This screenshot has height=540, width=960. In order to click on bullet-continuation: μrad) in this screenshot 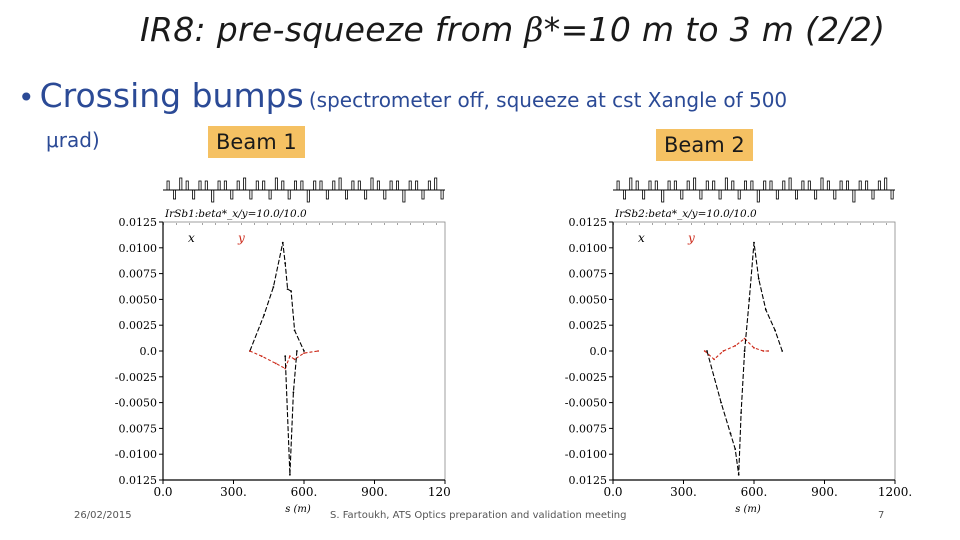, I will do `click(73, 140)`.